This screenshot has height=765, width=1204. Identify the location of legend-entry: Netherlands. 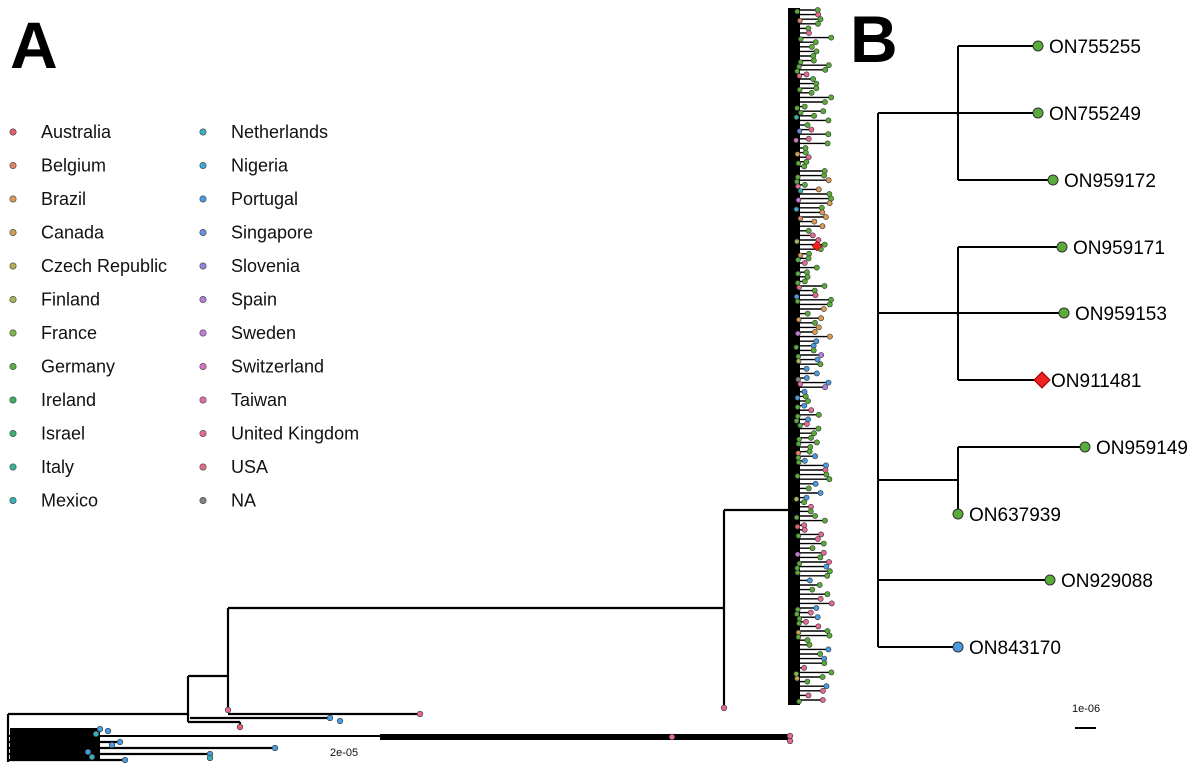
(263, 132).